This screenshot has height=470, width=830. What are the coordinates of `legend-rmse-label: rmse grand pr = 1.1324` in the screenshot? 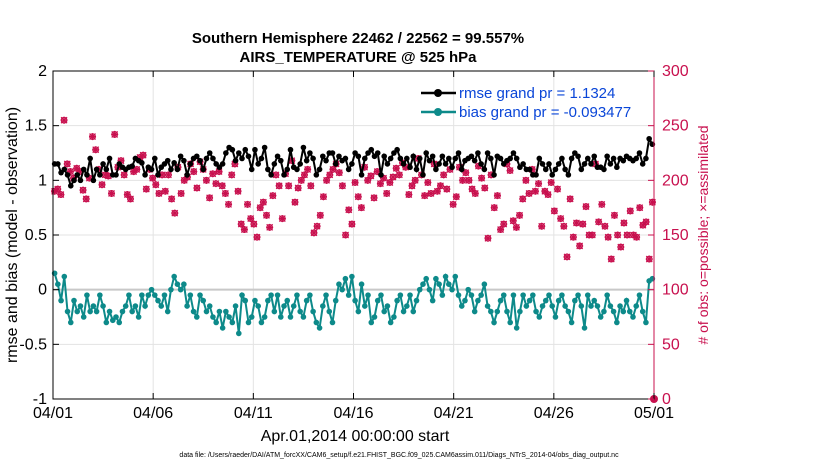 It's located at (537, 93).